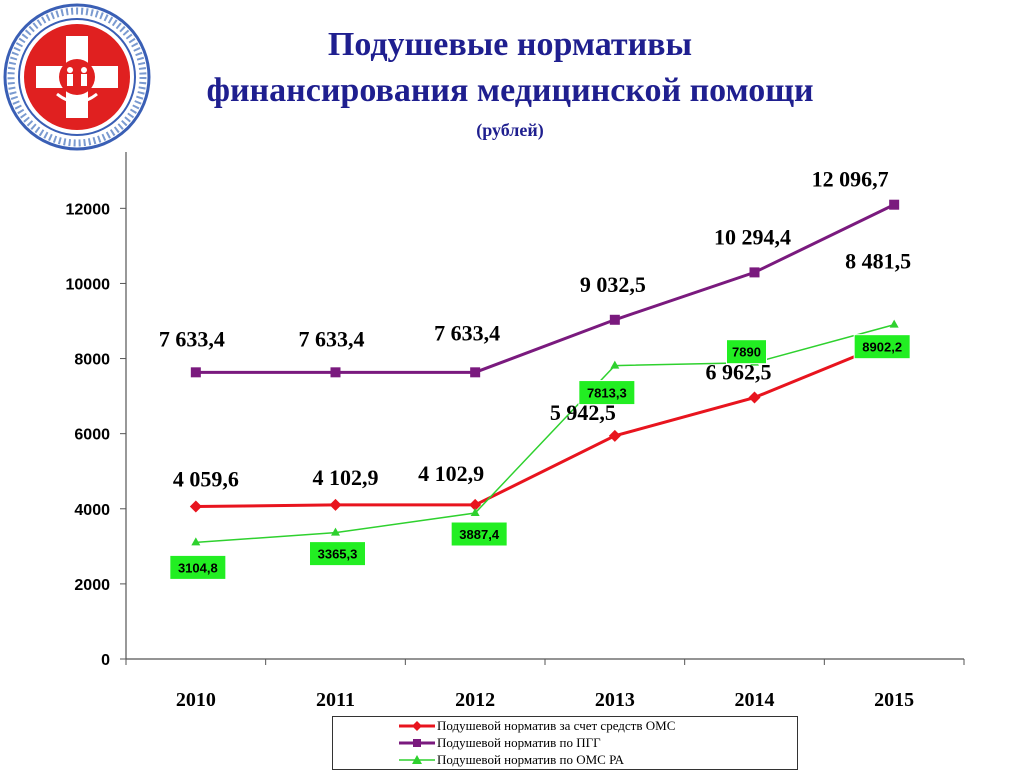 The height and width of the screenshot is (770, 1024). Describe the element at coordinates (88, 284) in the screenshot. I see `y-tick-label: 10000` at that location.